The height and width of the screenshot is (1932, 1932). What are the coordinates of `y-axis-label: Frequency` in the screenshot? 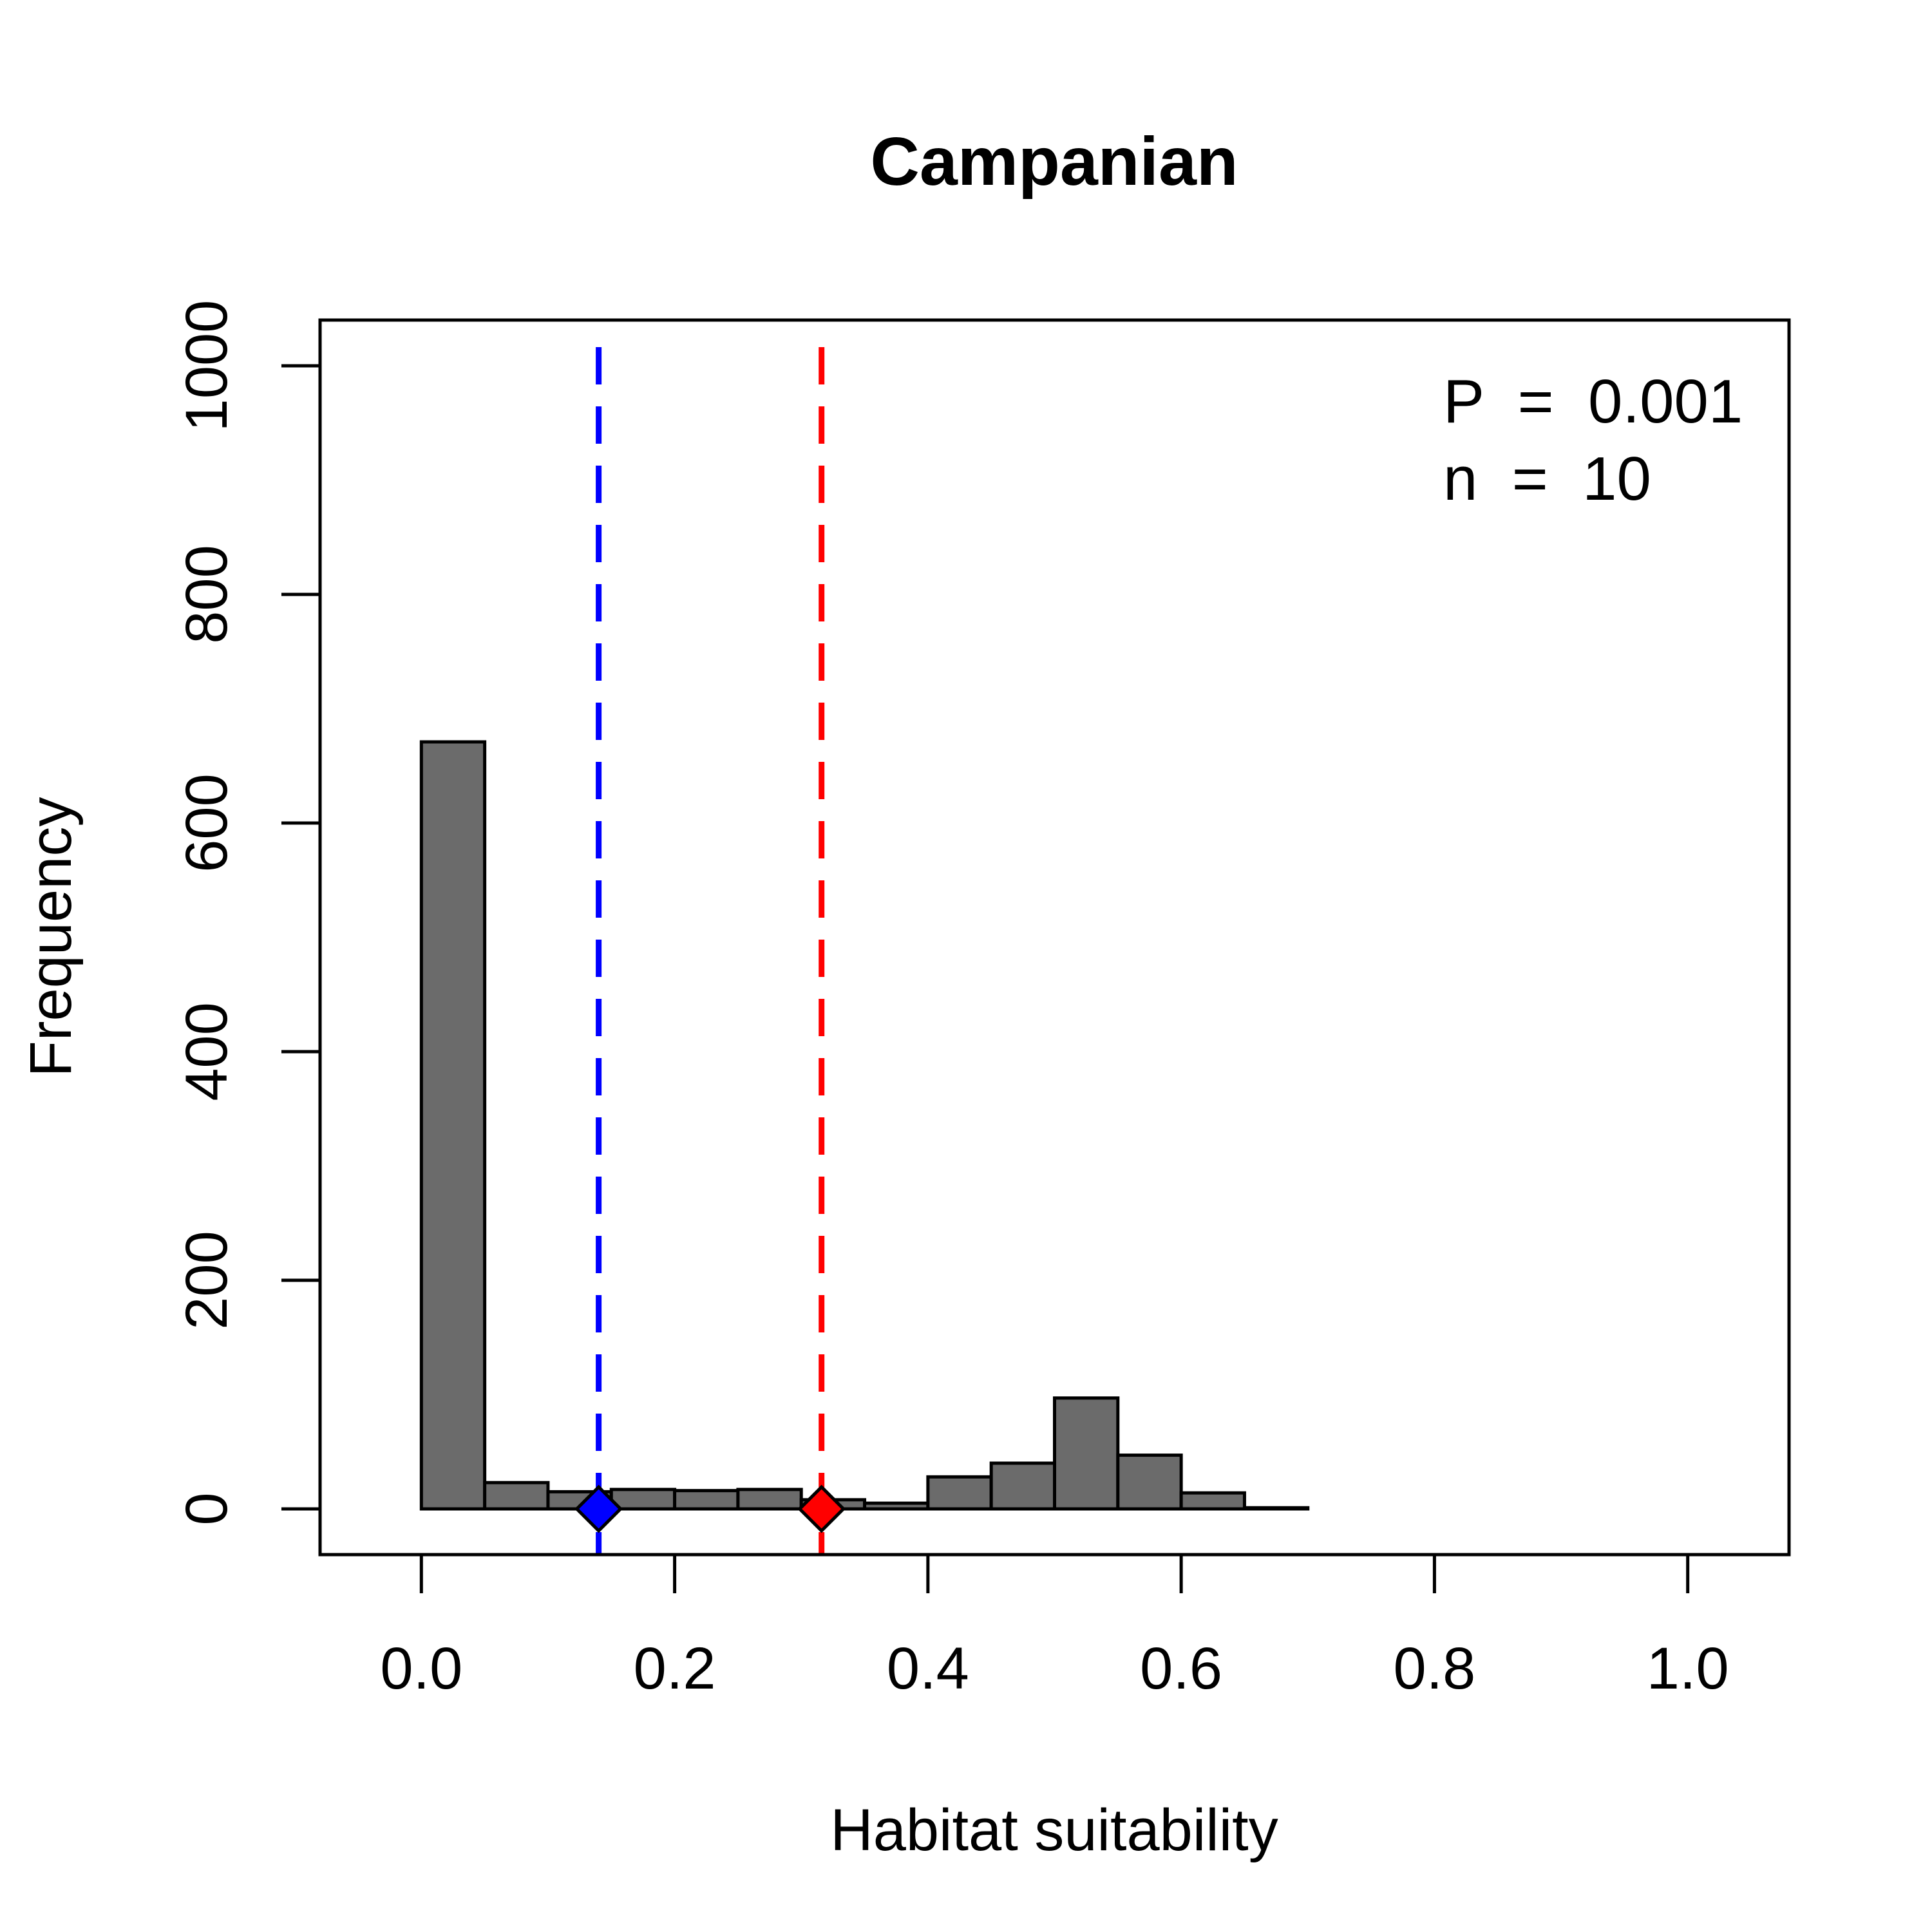 It's located at (51, 937).